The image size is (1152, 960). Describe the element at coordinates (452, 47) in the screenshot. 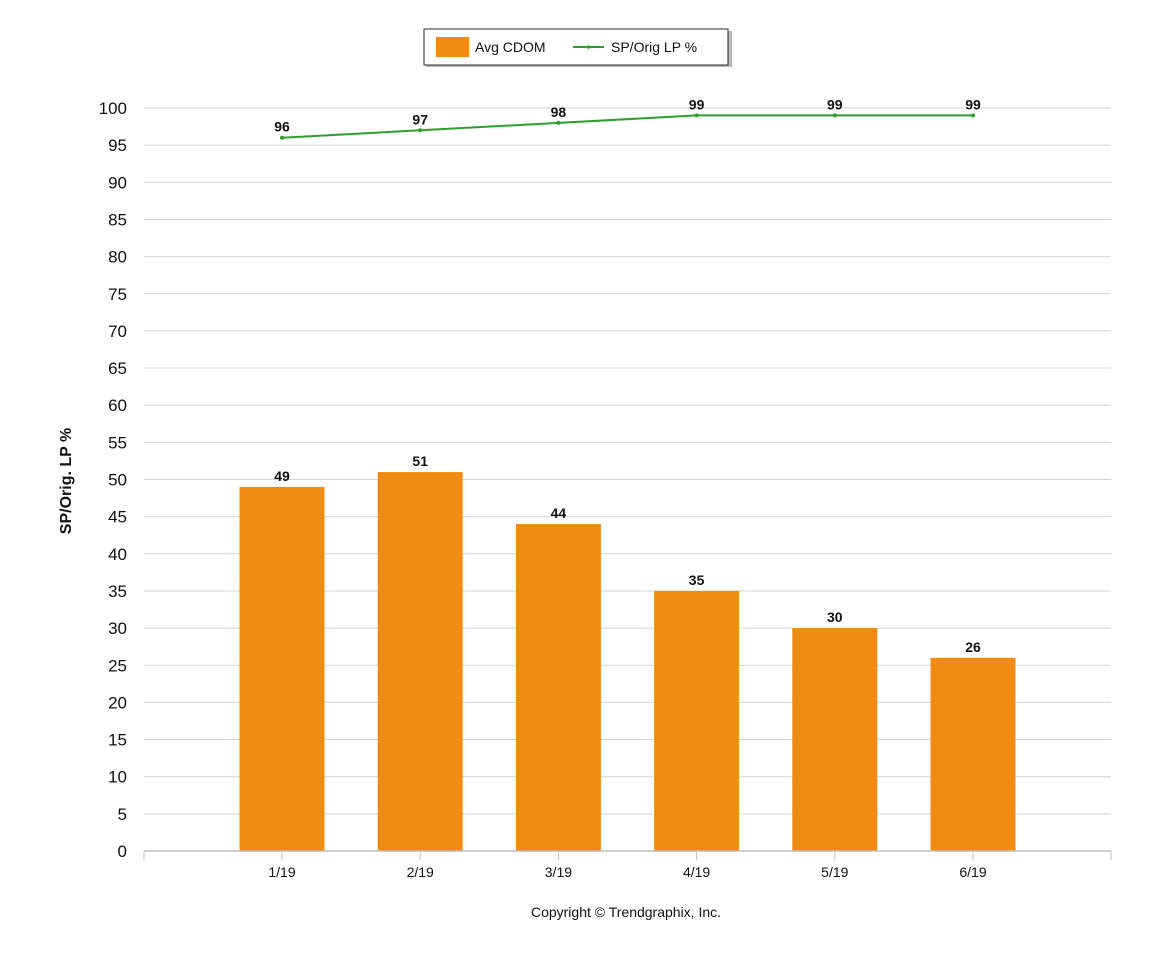

I see `legend-swatch-avg-cdom` at that location.